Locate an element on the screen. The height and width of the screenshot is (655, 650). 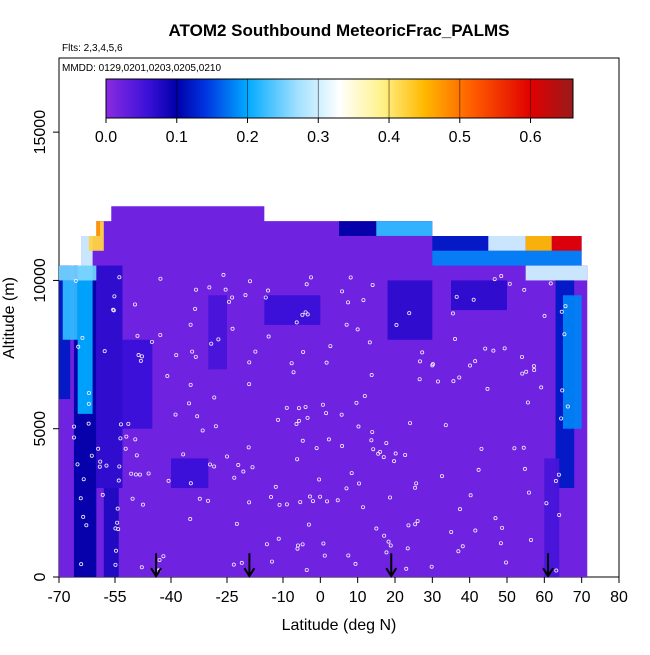
colorbar-tick-label: 0.5 is located at coordinates (460, 137).